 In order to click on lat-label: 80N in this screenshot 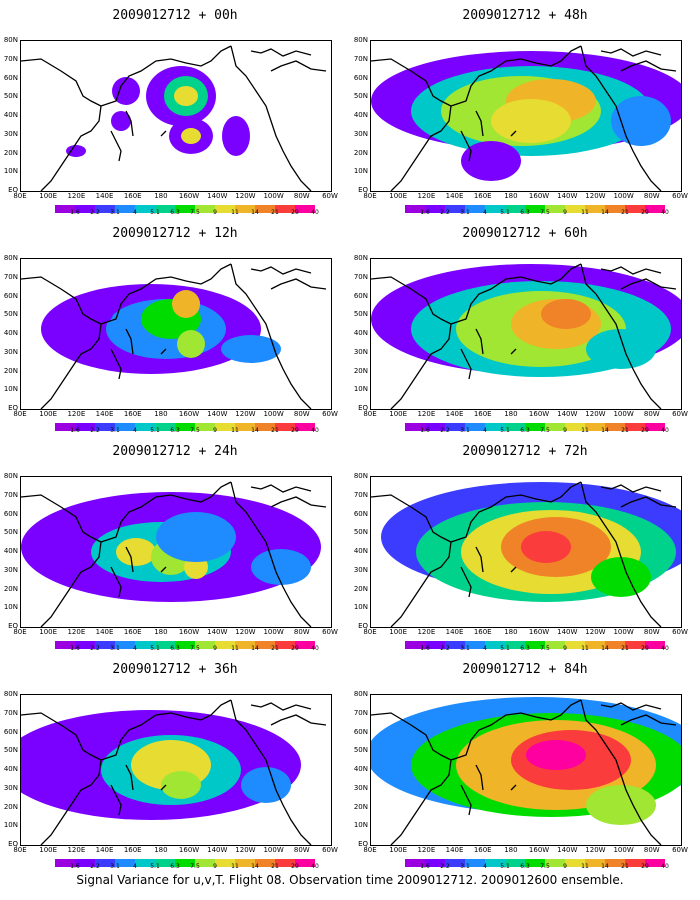, I will do `click(360, 258)`.